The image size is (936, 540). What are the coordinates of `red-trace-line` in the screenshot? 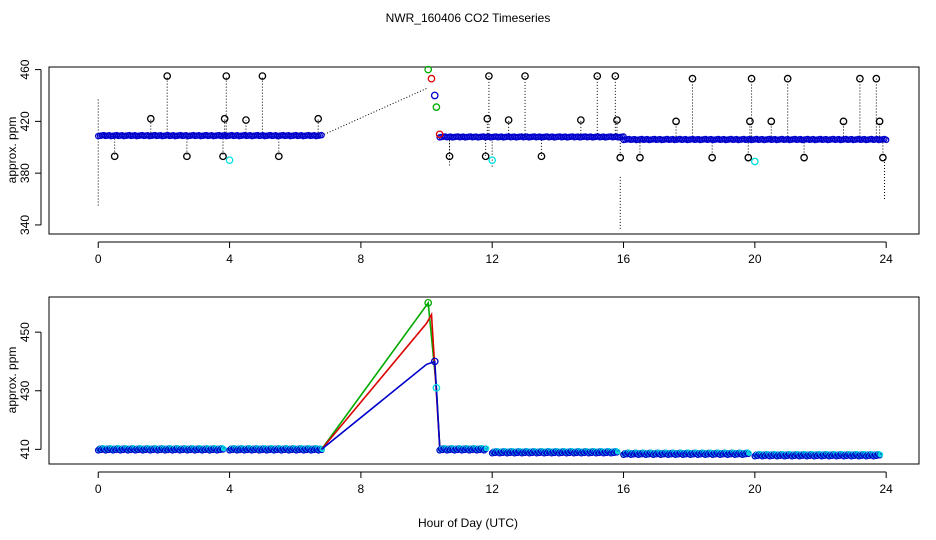 It's located at (380, 380).